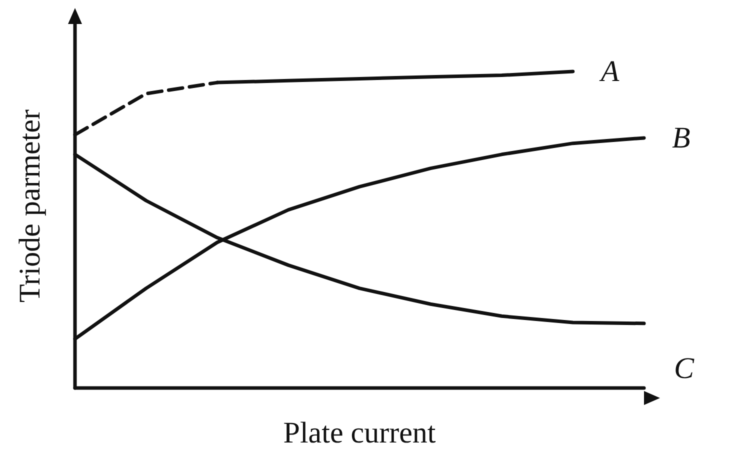 This screenshot has width=739, height=453. Describe the element at coordinates (359, 433) in the screenshot. I see `x-axis-title: Plate current` at that location.